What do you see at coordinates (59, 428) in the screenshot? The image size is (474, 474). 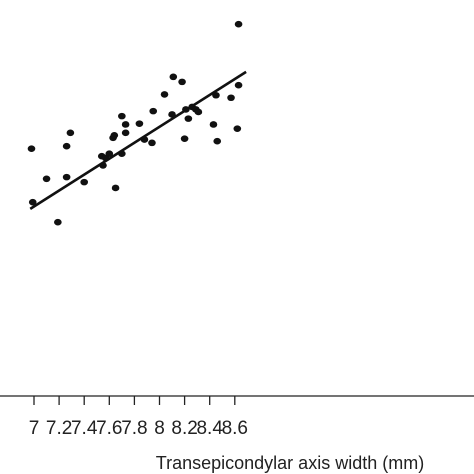 I see `x-tick-label: 7.2` at bounding box center [59, 428].